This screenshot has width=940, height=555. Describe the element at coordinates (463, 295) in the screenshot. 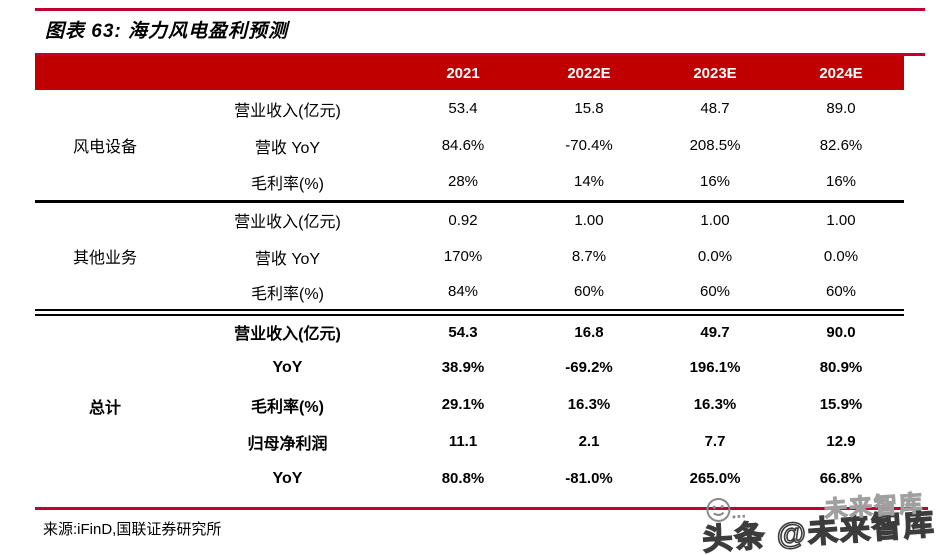

I see `value-cell: 84%` at that location.